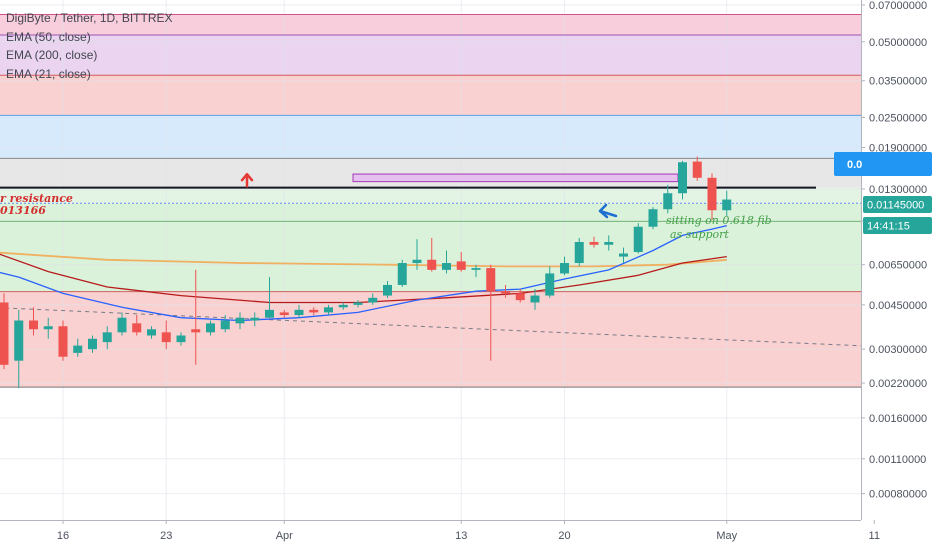  What do you see at coordinates (898, 119) in the screenshot?
I see `ytick-label: 0.02500000` at bounding box center [898, 119].